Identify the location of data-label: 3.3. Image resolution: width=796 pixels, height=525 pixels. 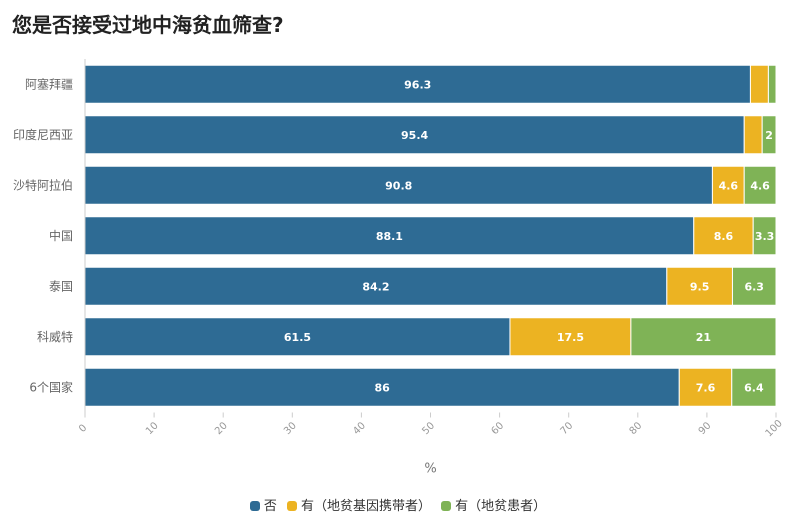
(765, 236).